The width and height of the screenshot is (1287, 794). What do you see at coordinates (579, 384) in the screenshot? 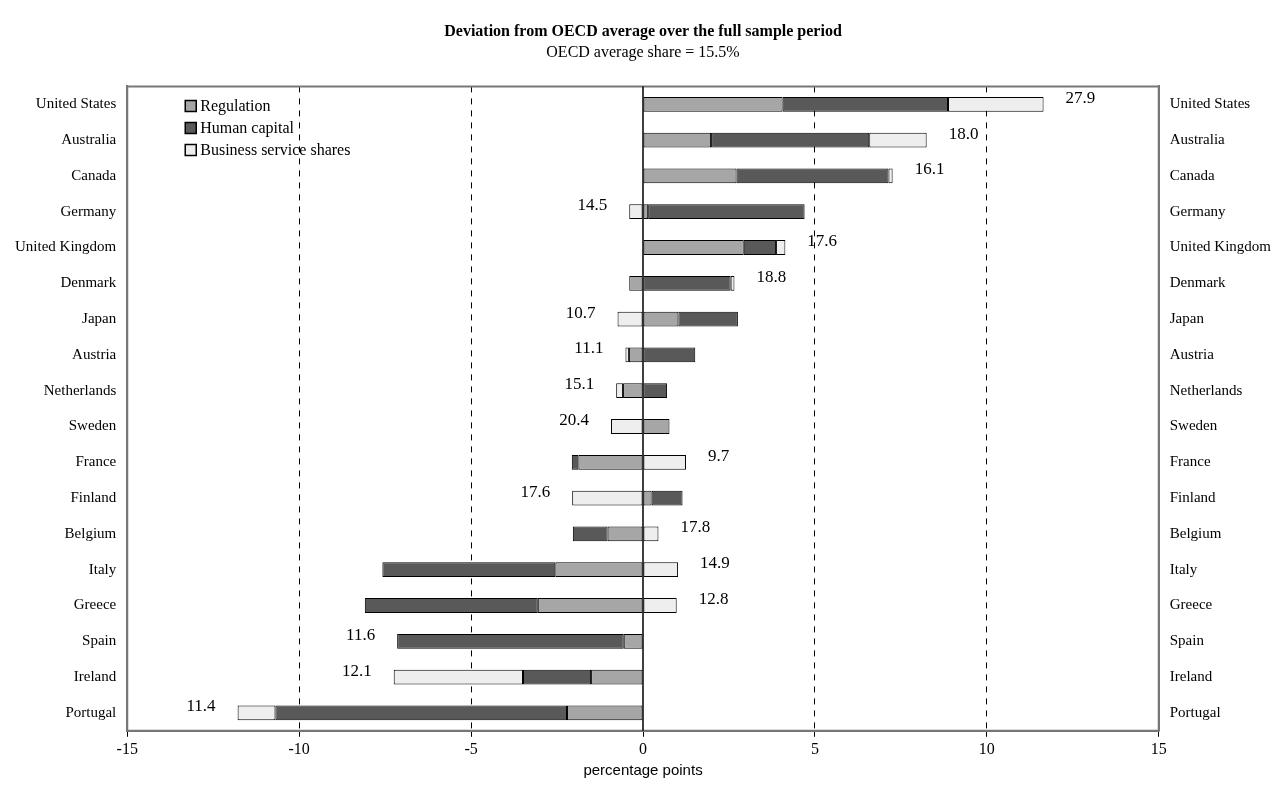
I see `annotation: 15.1` at bounding box center [579, 384].